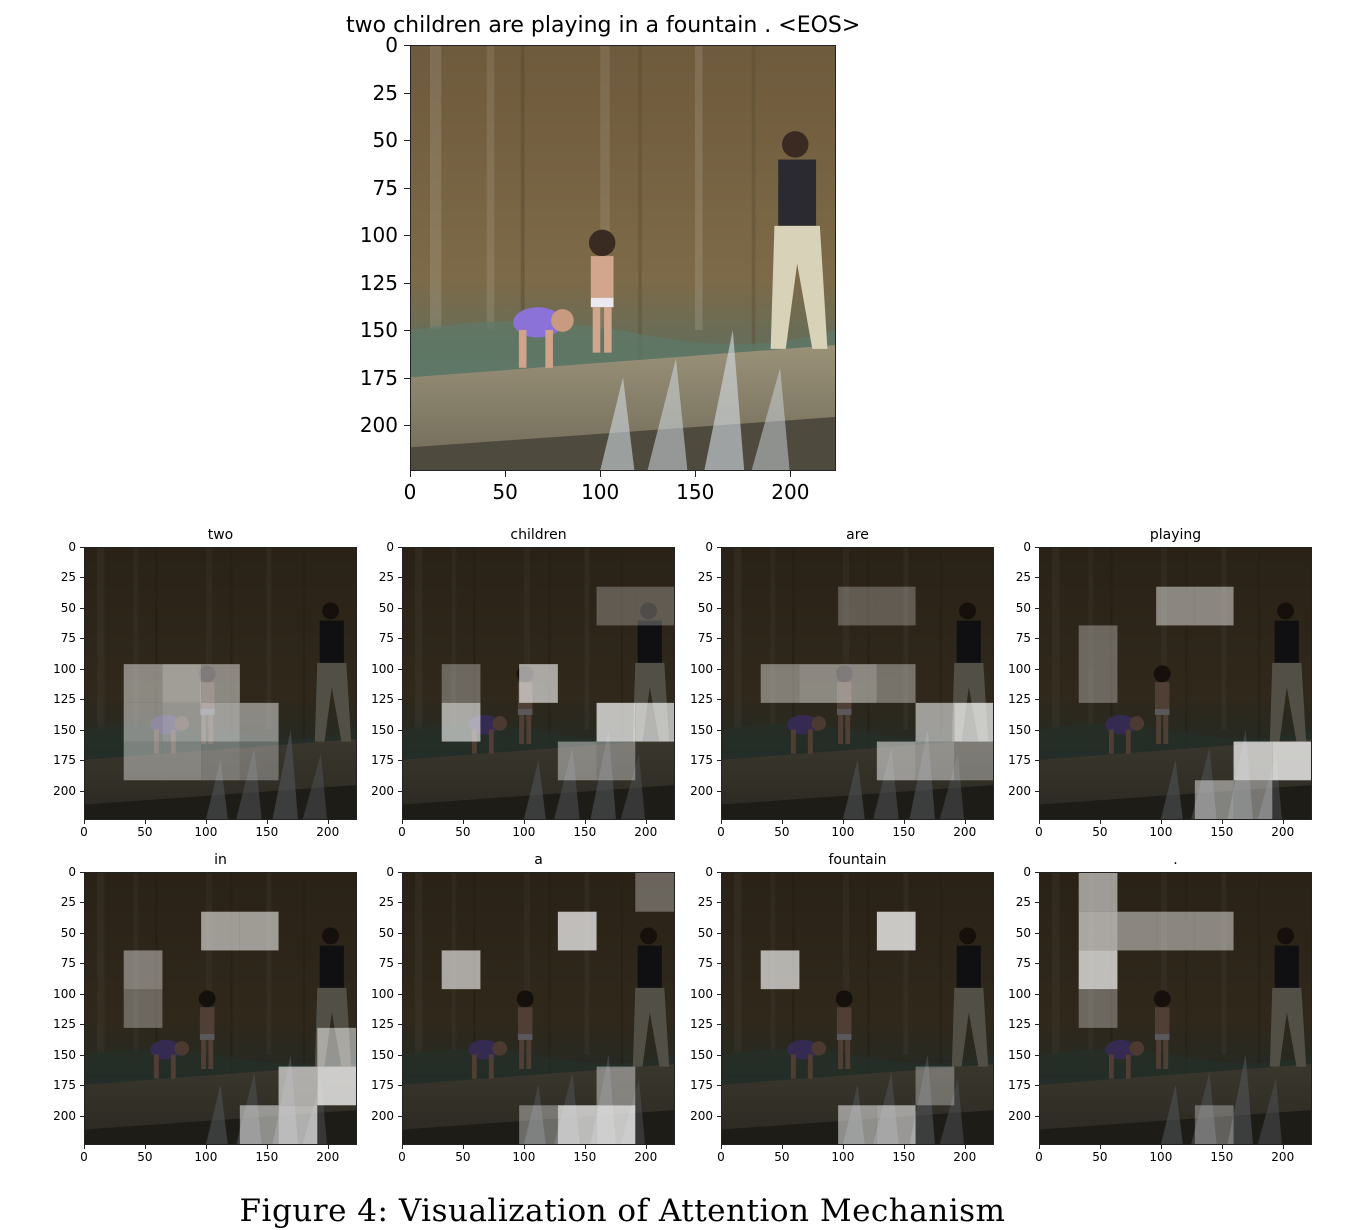  I want to click on x-tick-label: 200, so click(646, 1157).